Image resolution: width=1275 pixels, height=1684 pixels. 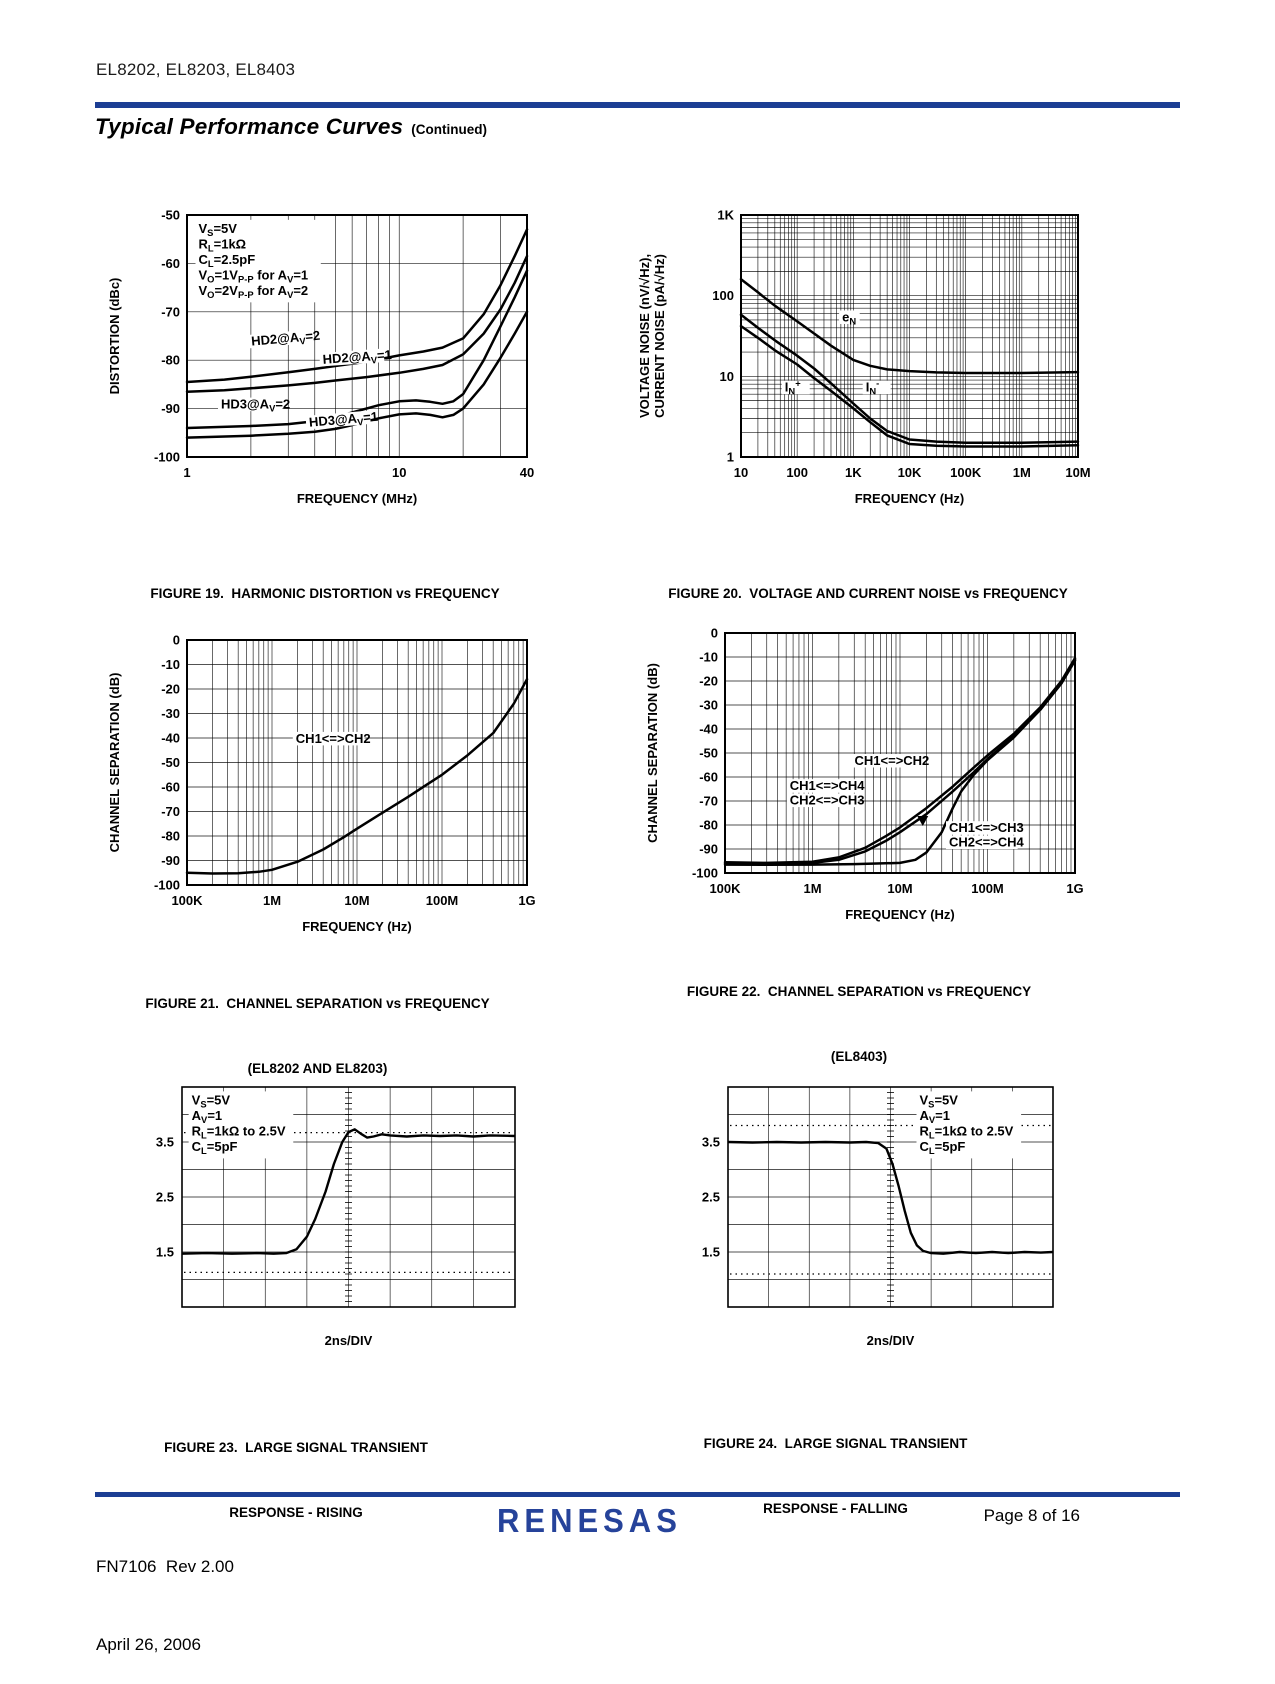 What do you see at coordinates (254, 291) in the screenshot?
I see `svg-text: VO=2VP-P for AV=2` at bounding box center [254, 291].